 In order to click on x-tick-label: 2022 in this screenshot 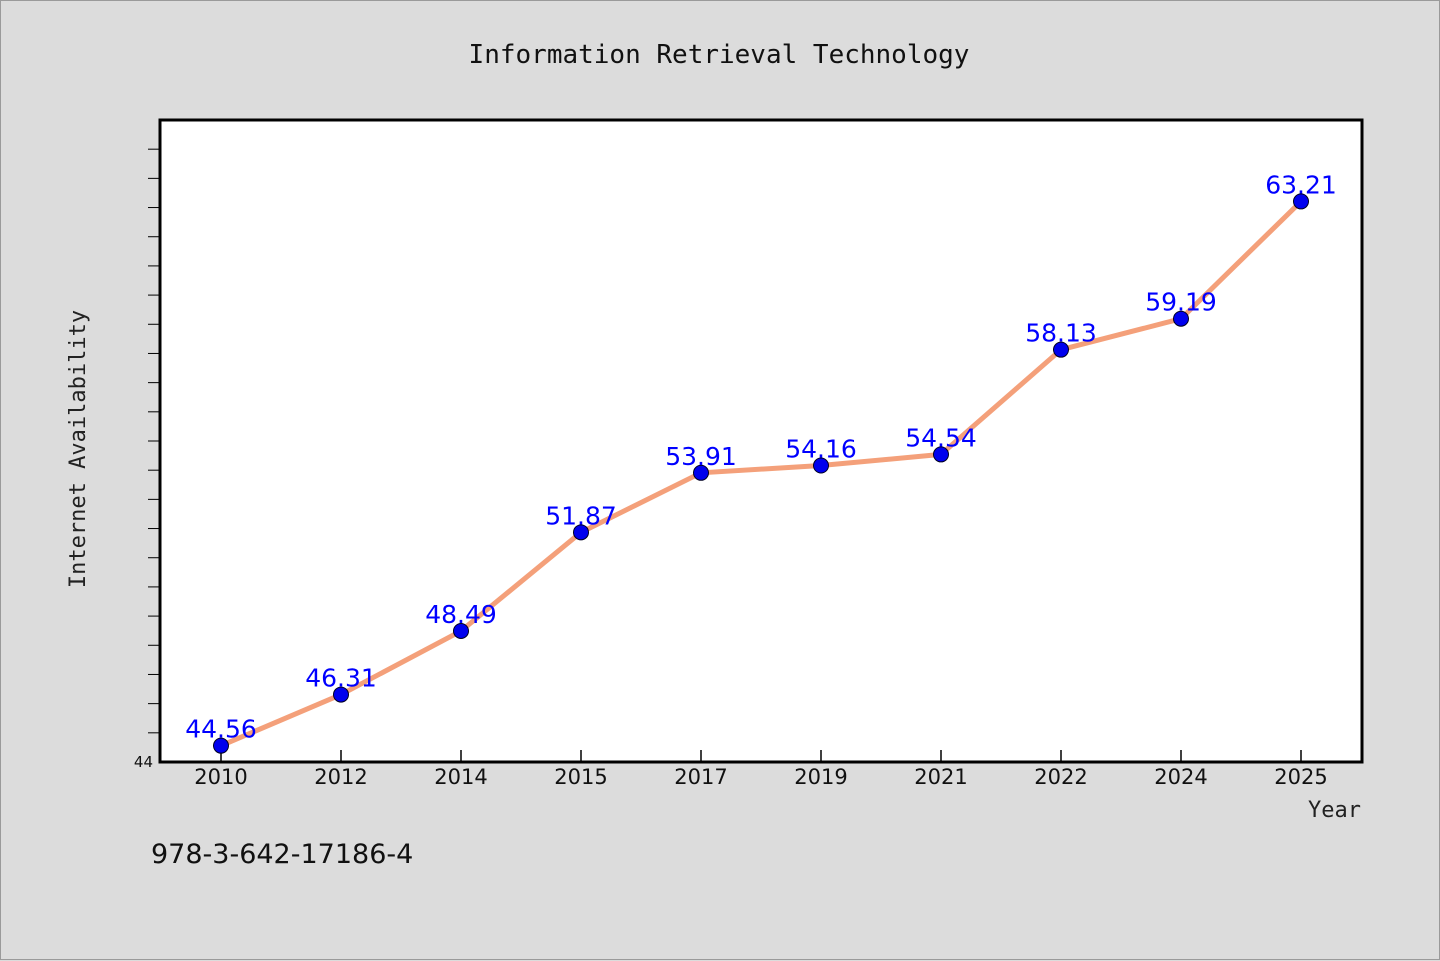, I will do `click(1060, 777)`.